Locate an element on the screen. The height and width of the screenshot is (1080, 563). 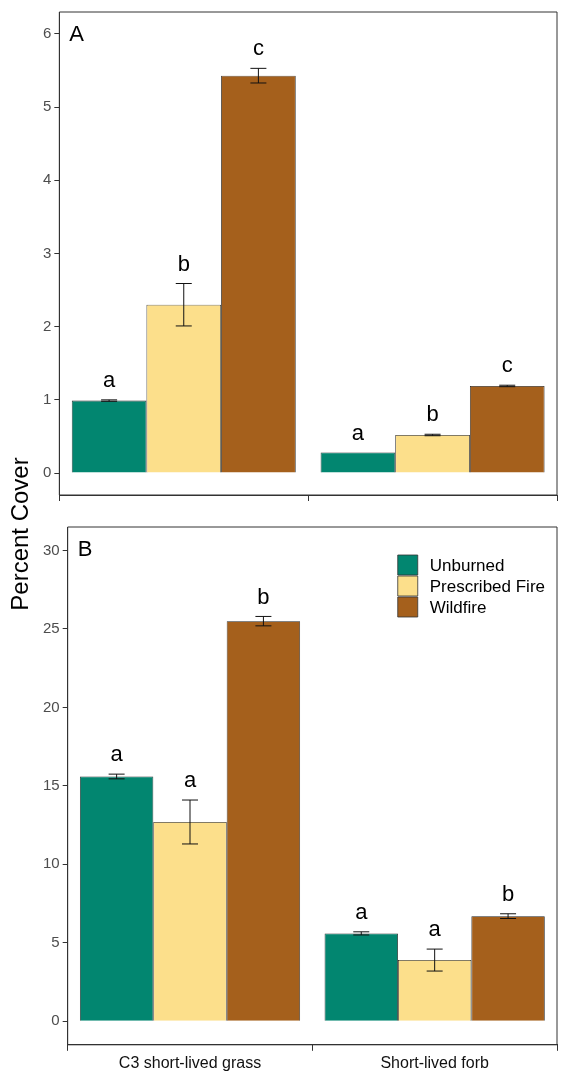
y-tick-label: 30 is located at coordinates (51, 549).